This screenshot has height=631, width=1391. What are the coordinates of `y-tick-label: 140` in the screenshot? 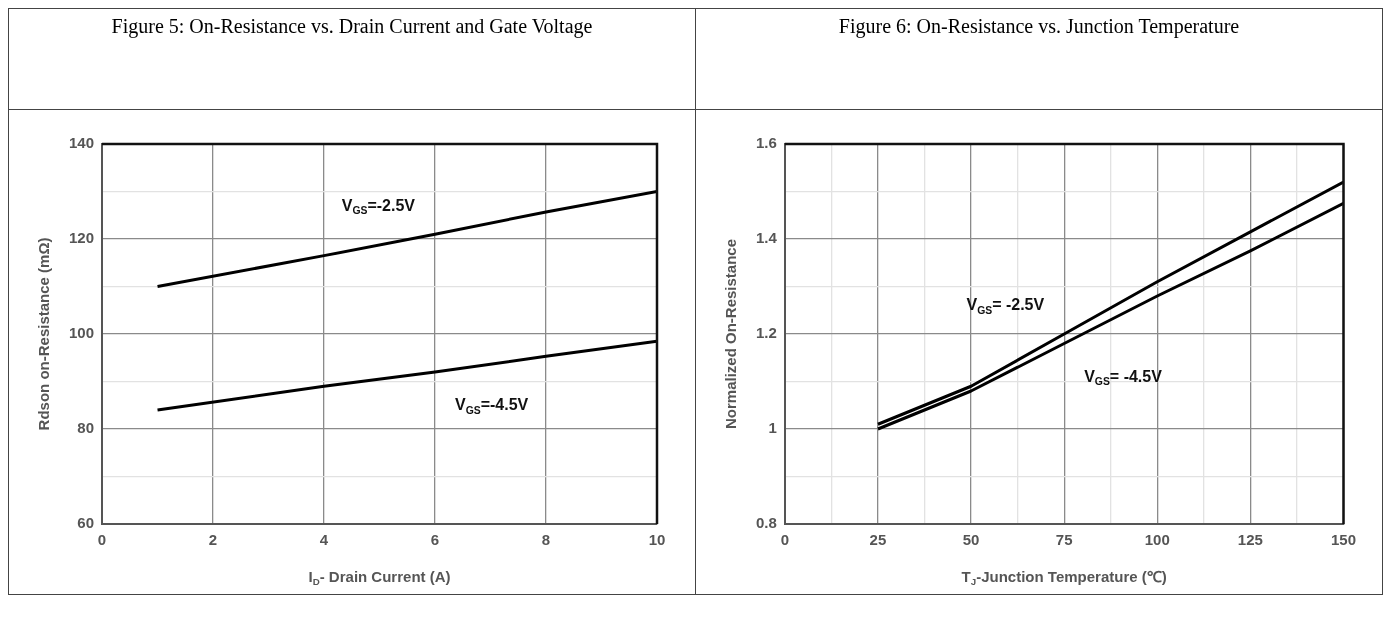 It's located at (82, 143).